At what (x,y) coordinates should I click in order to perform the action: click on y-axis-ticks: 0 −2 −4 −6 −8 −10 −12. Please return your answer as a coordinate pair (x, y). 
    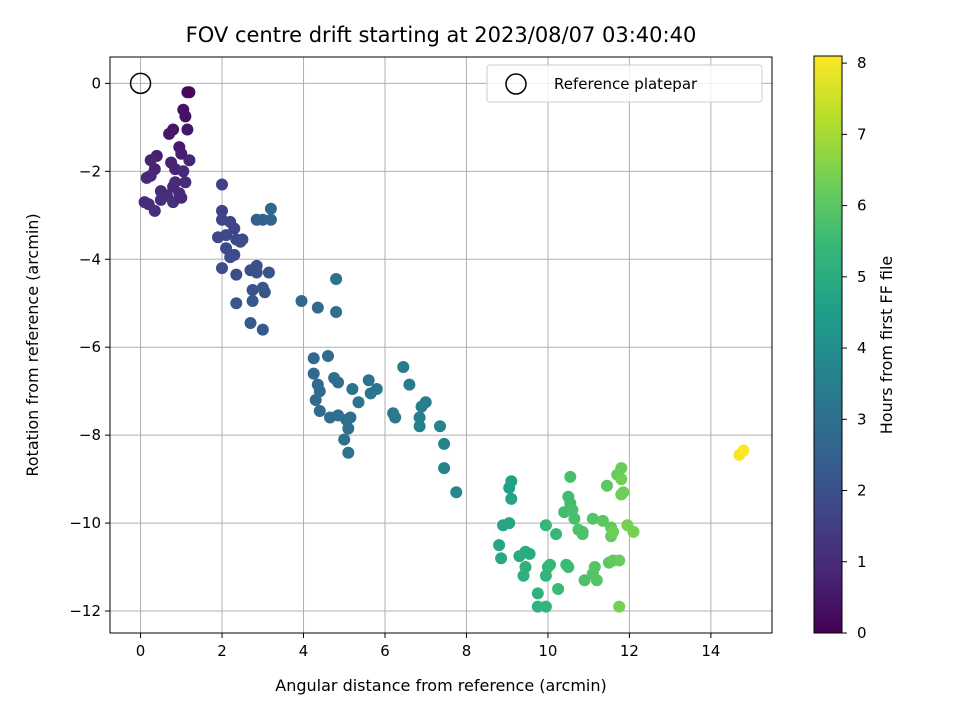
    Looking at the image, I should click on (89, 347).